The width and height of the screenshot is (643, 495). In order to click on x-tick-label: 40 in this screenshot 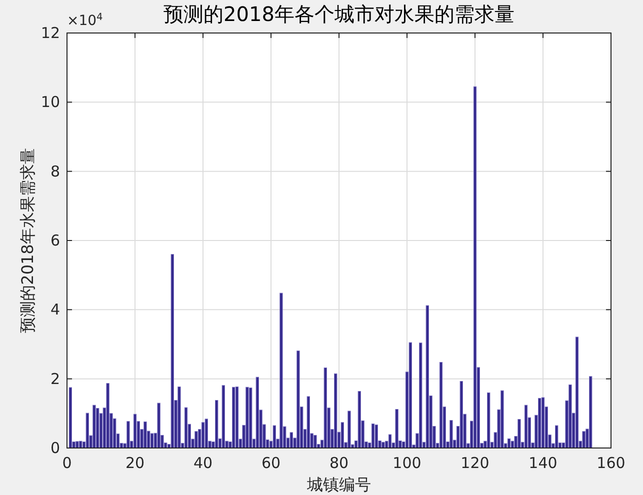, I will do `click(203, 463)`.